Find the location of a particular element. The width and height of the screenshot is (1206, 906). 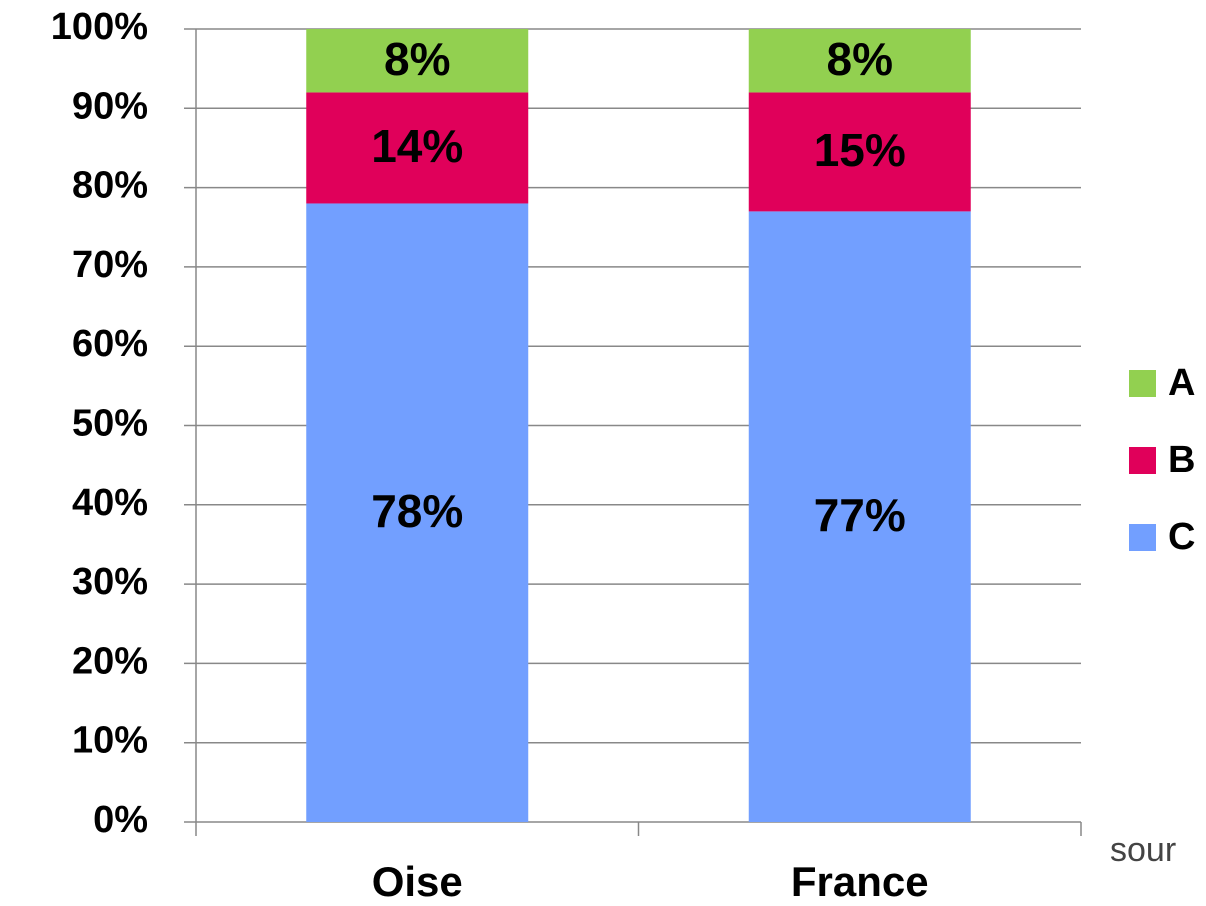

legend-label: A is located at coordinates (1181, 383).